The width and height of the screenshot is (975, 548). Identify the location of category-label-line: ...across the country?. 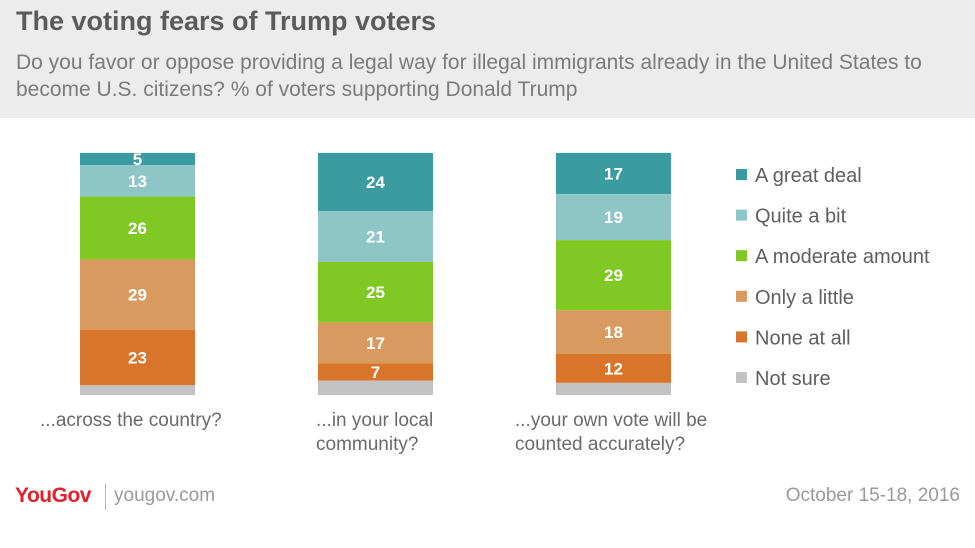
(131, 420).